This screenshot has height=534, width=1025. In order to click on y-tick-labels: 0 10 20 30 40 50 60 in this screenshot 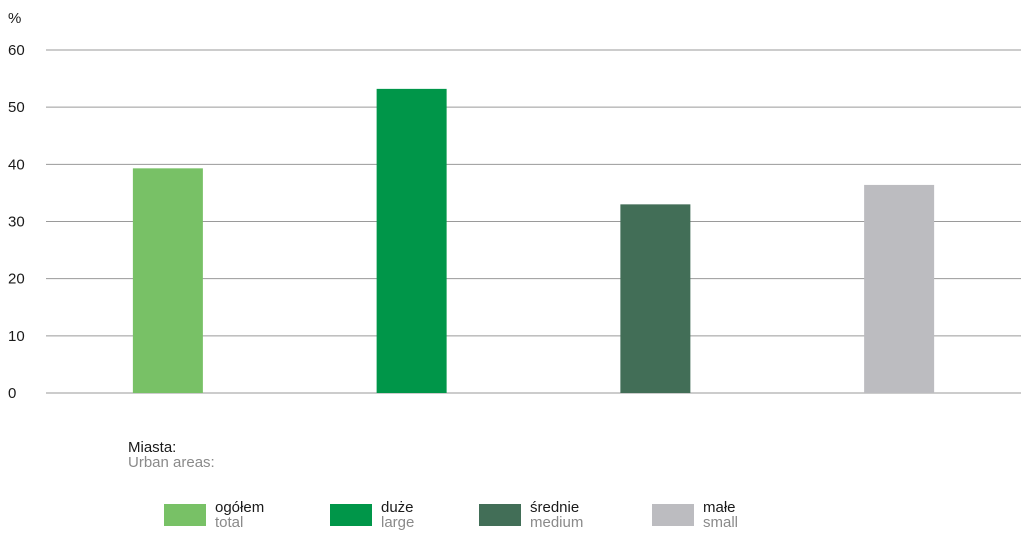, I will do `click(16, 222)`.